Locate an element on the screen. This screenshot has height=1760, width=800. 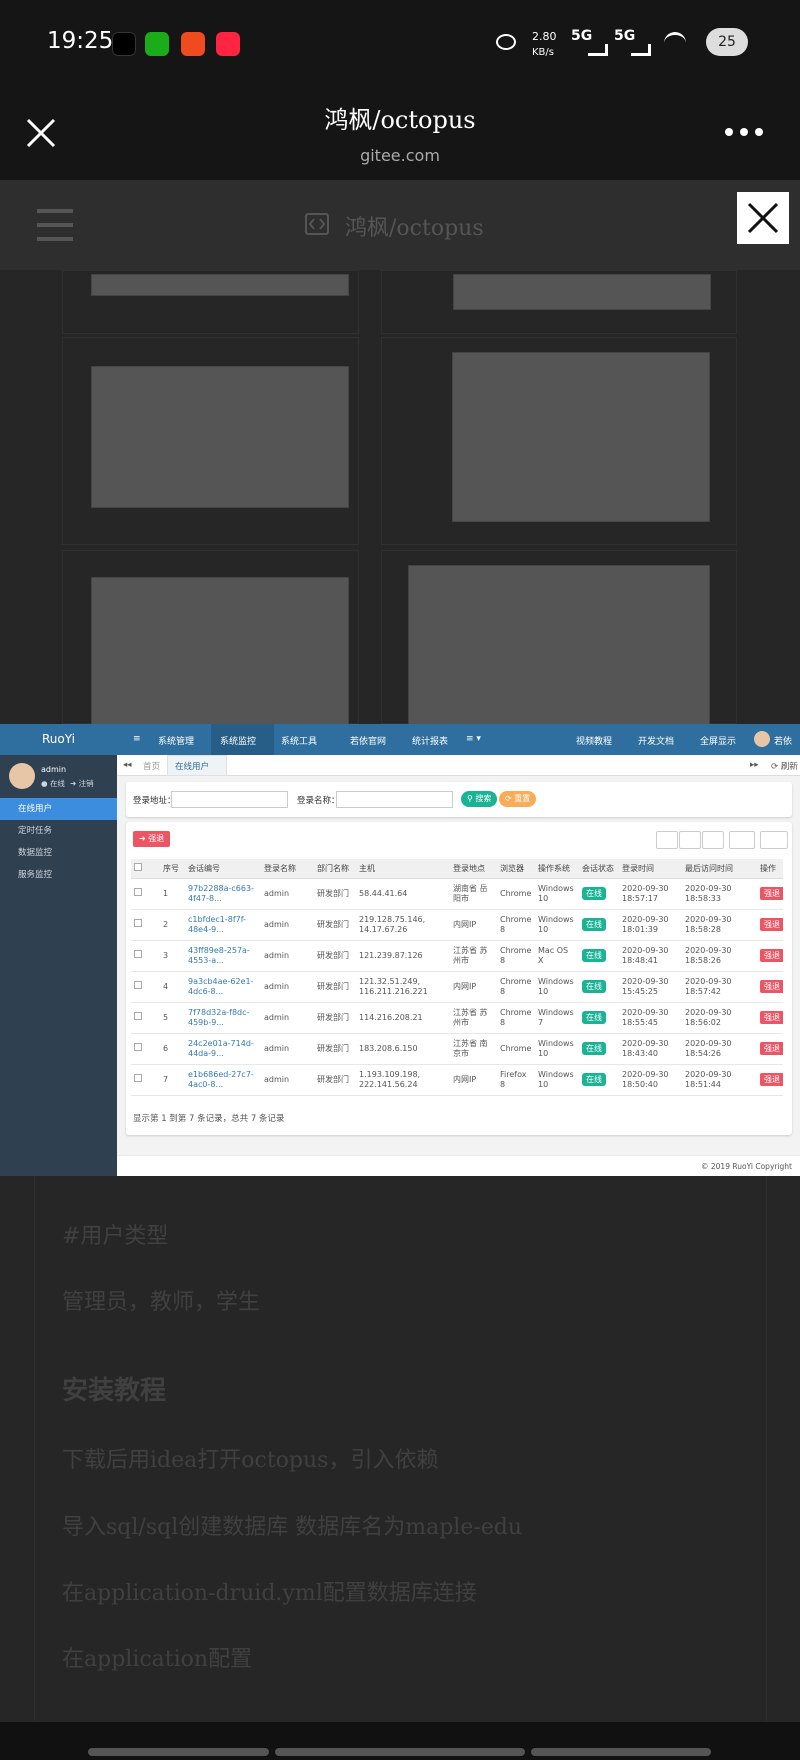
menu-item-active: 在线用户 is located at coordinates (58, 809).